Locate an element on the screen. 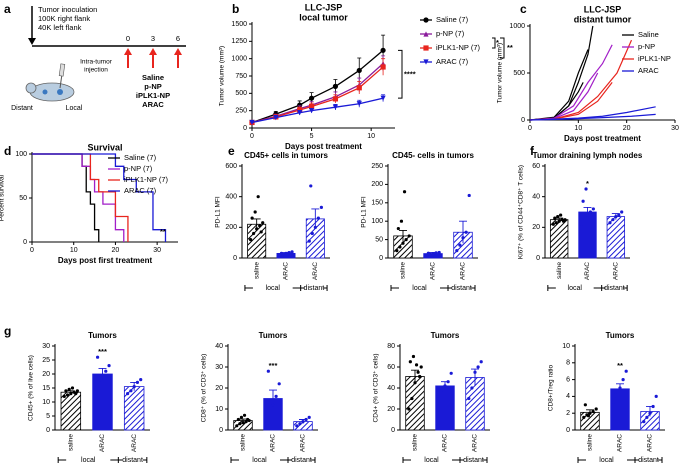 The height and width of the screenshot is (466, 685). x-tick-label: 0 is located at coordinates (530, 128).